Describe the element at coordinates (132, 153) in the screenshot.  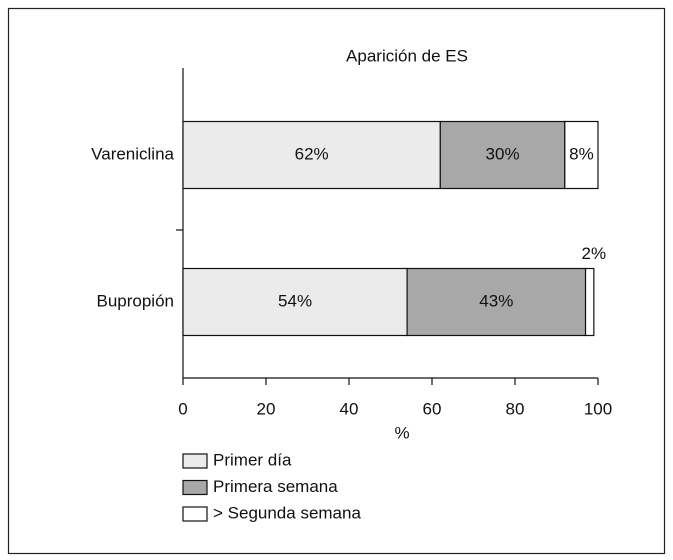
I see `y-tick-label: Vareniclina` at that location.